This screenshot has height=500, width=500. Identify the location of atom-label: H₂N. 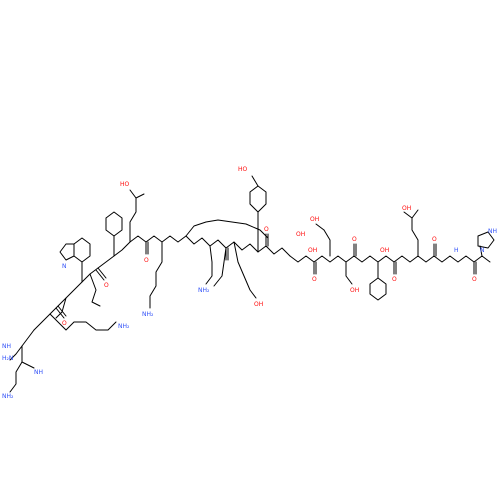
(7, 358).